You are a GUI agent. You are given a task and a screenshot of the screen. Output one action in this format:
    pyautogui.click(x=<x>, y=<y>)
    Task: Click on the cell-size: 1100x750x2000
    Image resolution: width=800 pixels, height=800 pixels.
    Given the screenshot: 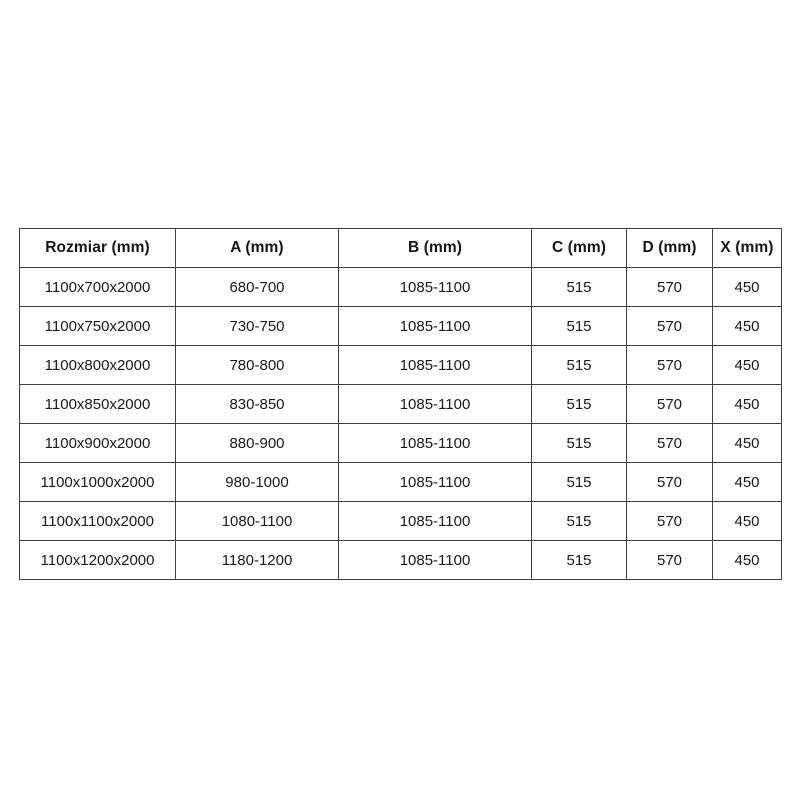 What is the action you would take?
    pyautogui.click(x=97, y=326)
    